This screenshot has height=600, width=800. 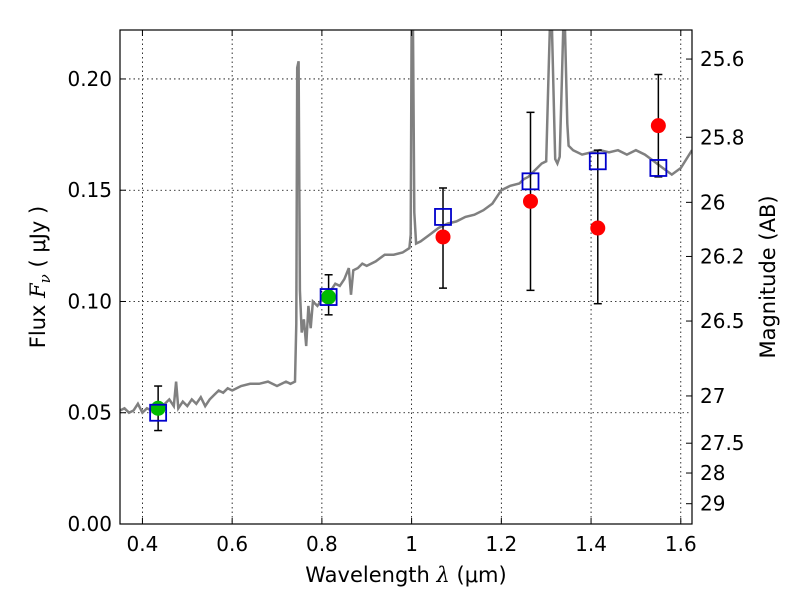 I want to click on y-axis-label: Flux Fν ( μJy ), so click(x=40, y=277).